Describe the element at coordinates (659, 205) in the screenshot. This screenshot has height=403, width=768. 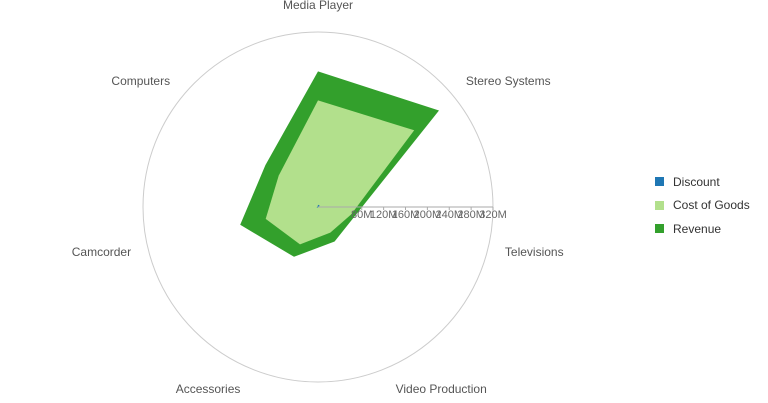
I see `legend-swatch-cost-of-goods` at that location.